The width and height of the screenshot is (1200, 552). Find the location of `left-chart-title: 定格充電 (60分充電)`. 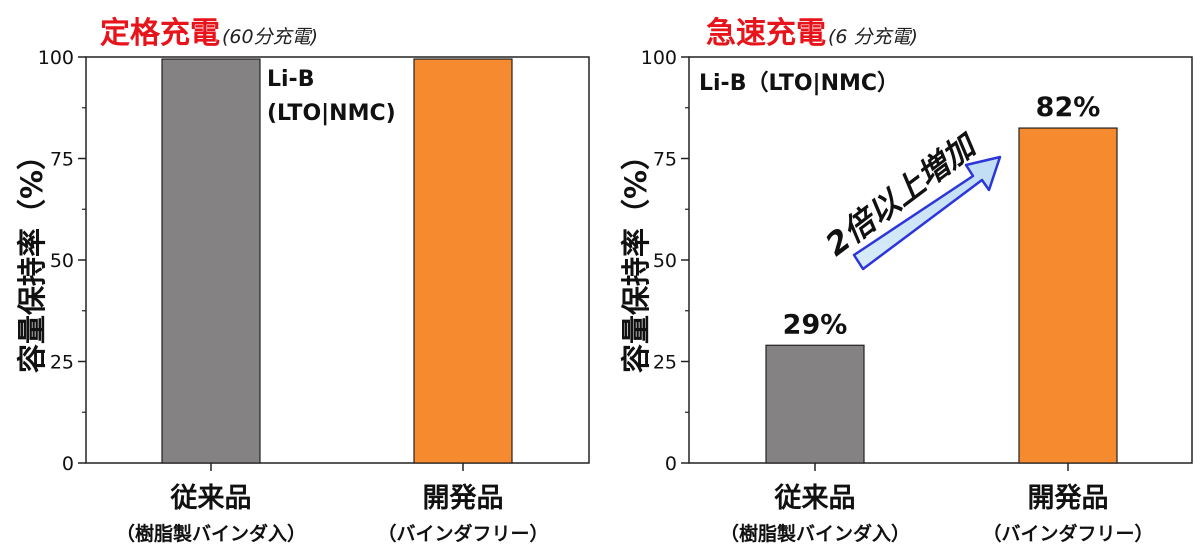

left-chart-title: 定格充電 (60分充電) is located at coordinates (209, 30).